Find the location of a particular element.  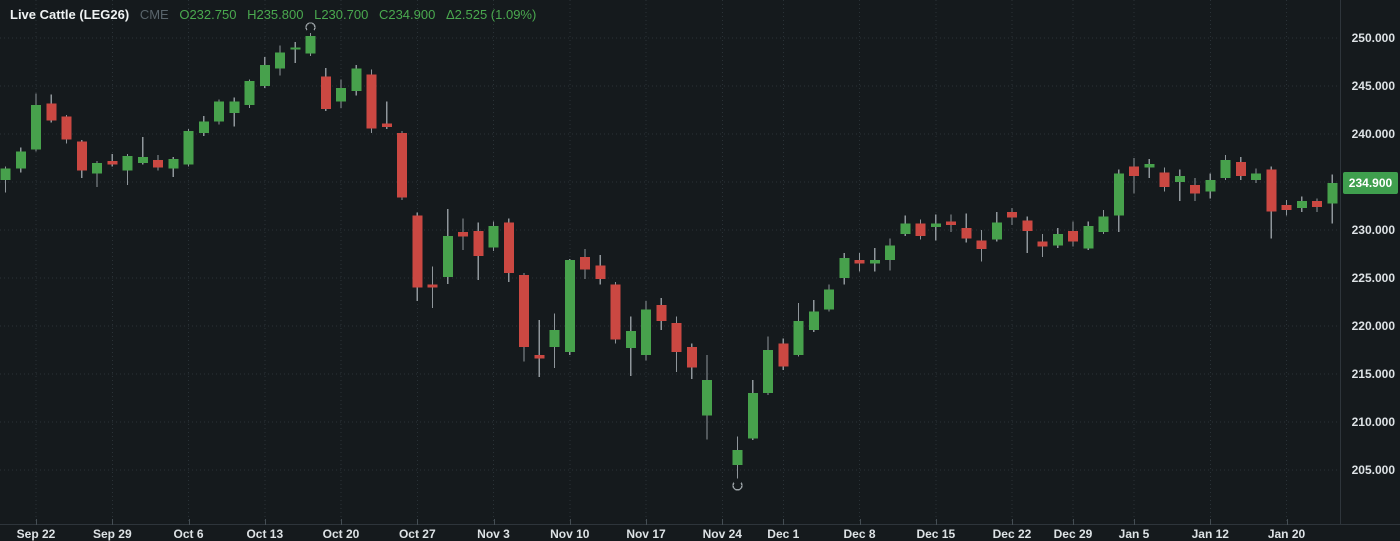

ohlc-change: Δ2.525 (1.09%) is located at coordinates (491, 14).